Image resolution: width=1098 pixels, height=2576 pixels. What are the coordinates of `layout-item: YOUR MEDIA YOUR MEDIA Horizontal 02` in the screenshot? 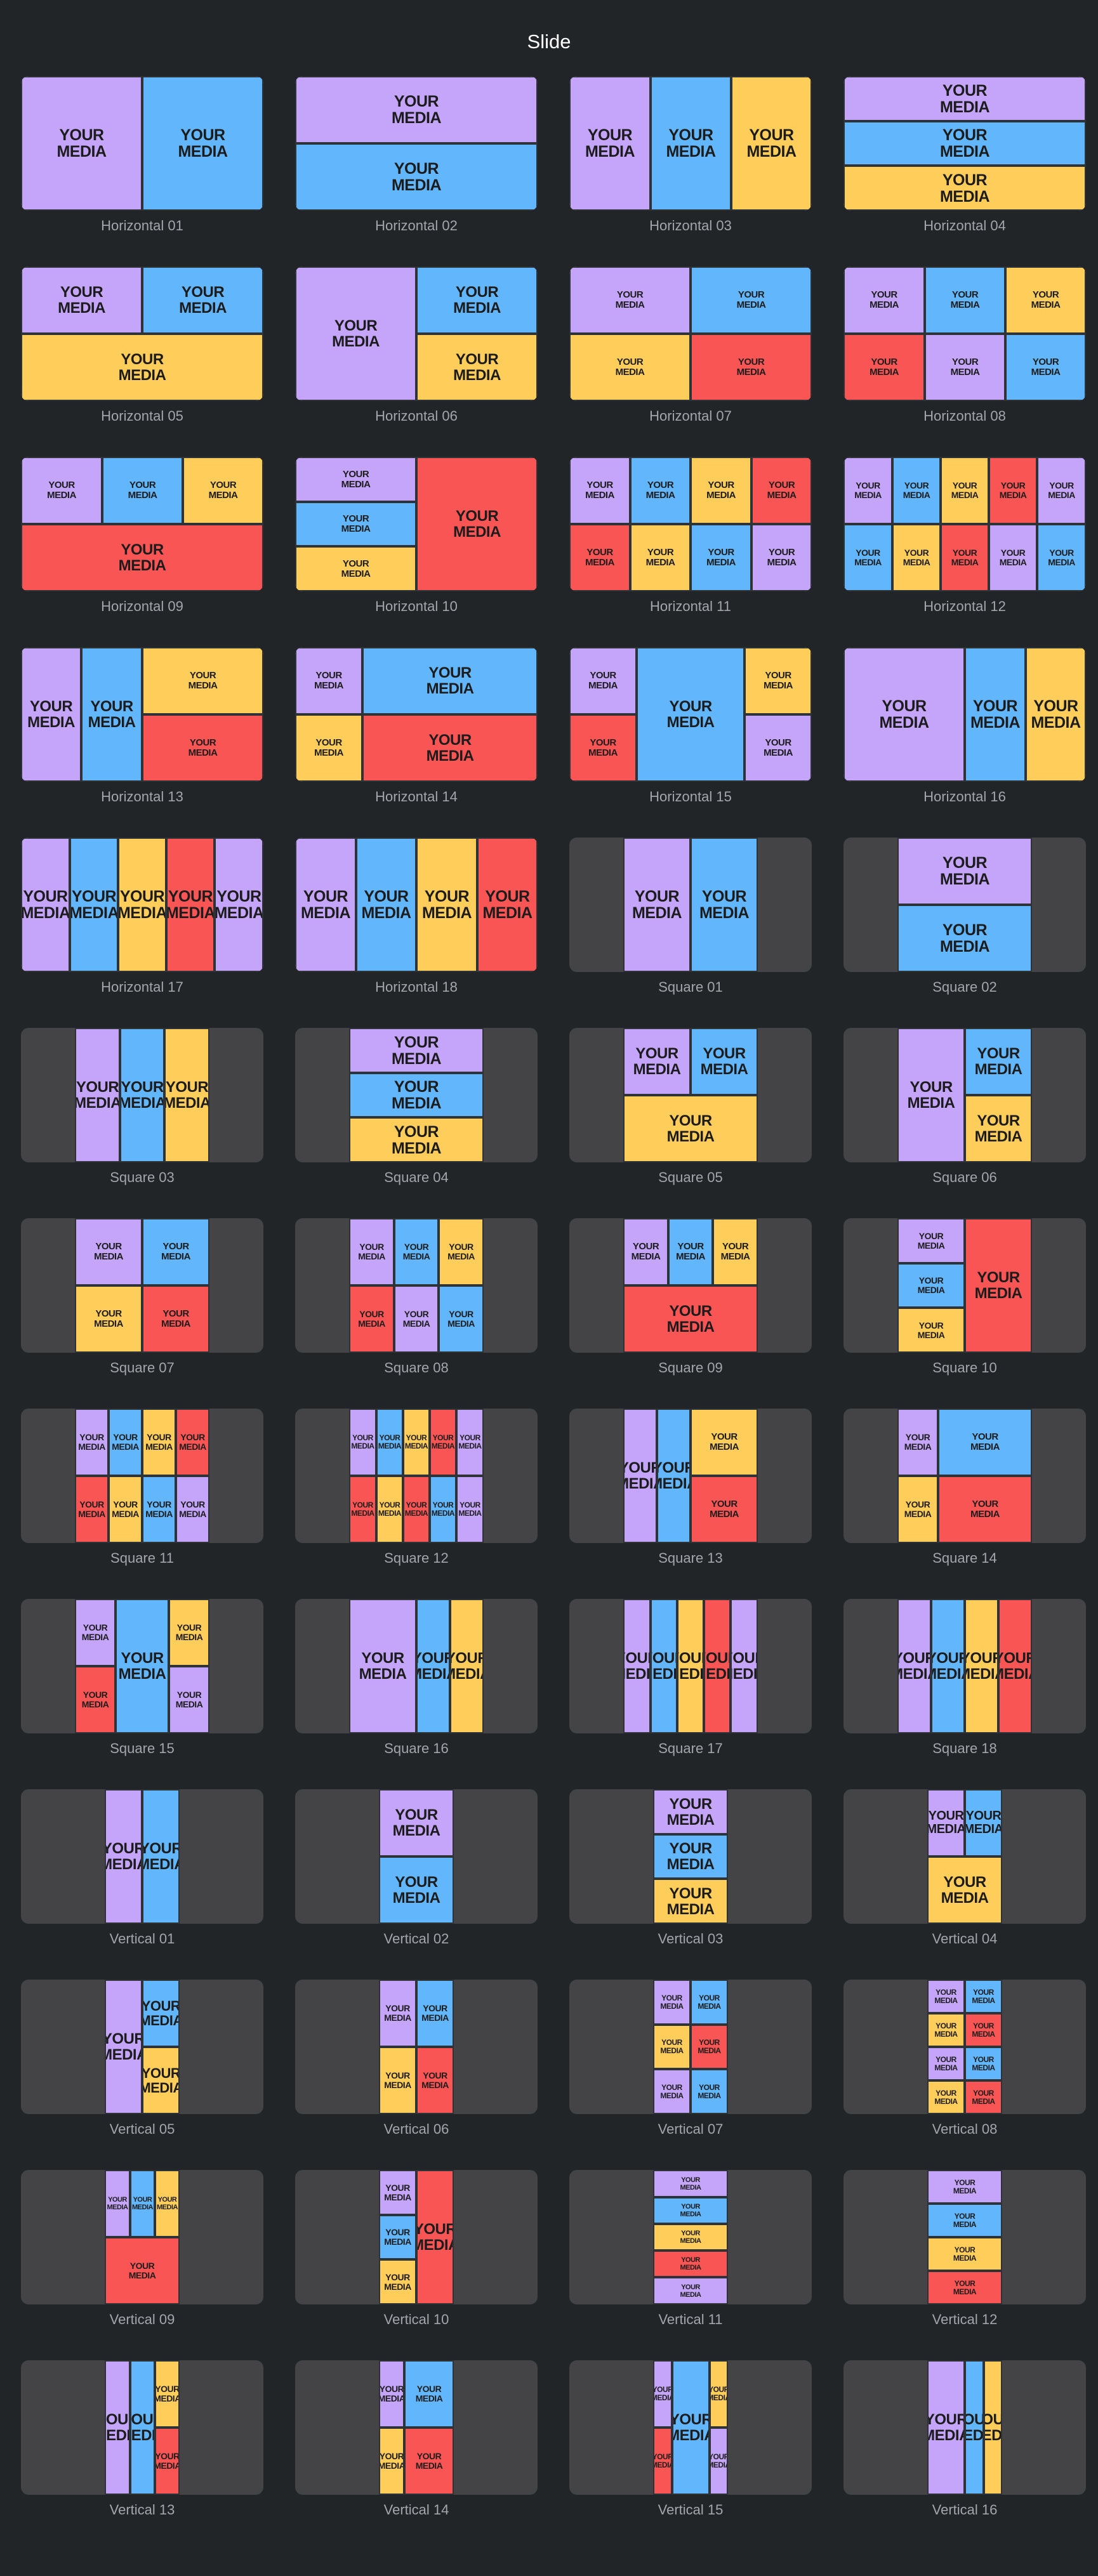 It's located at (416, 157).